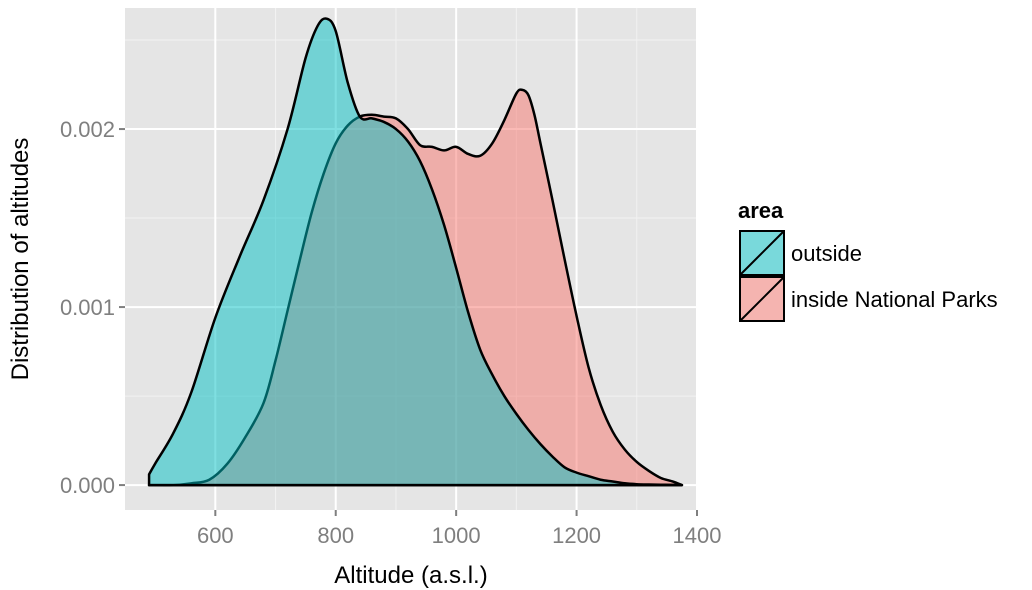 The width and height of the screenshot is (1032, 590). What do you see at coordinates (456, 535) in the screenshot?
I see `x-tick-label: 1000` at bounding box center [456, 535].